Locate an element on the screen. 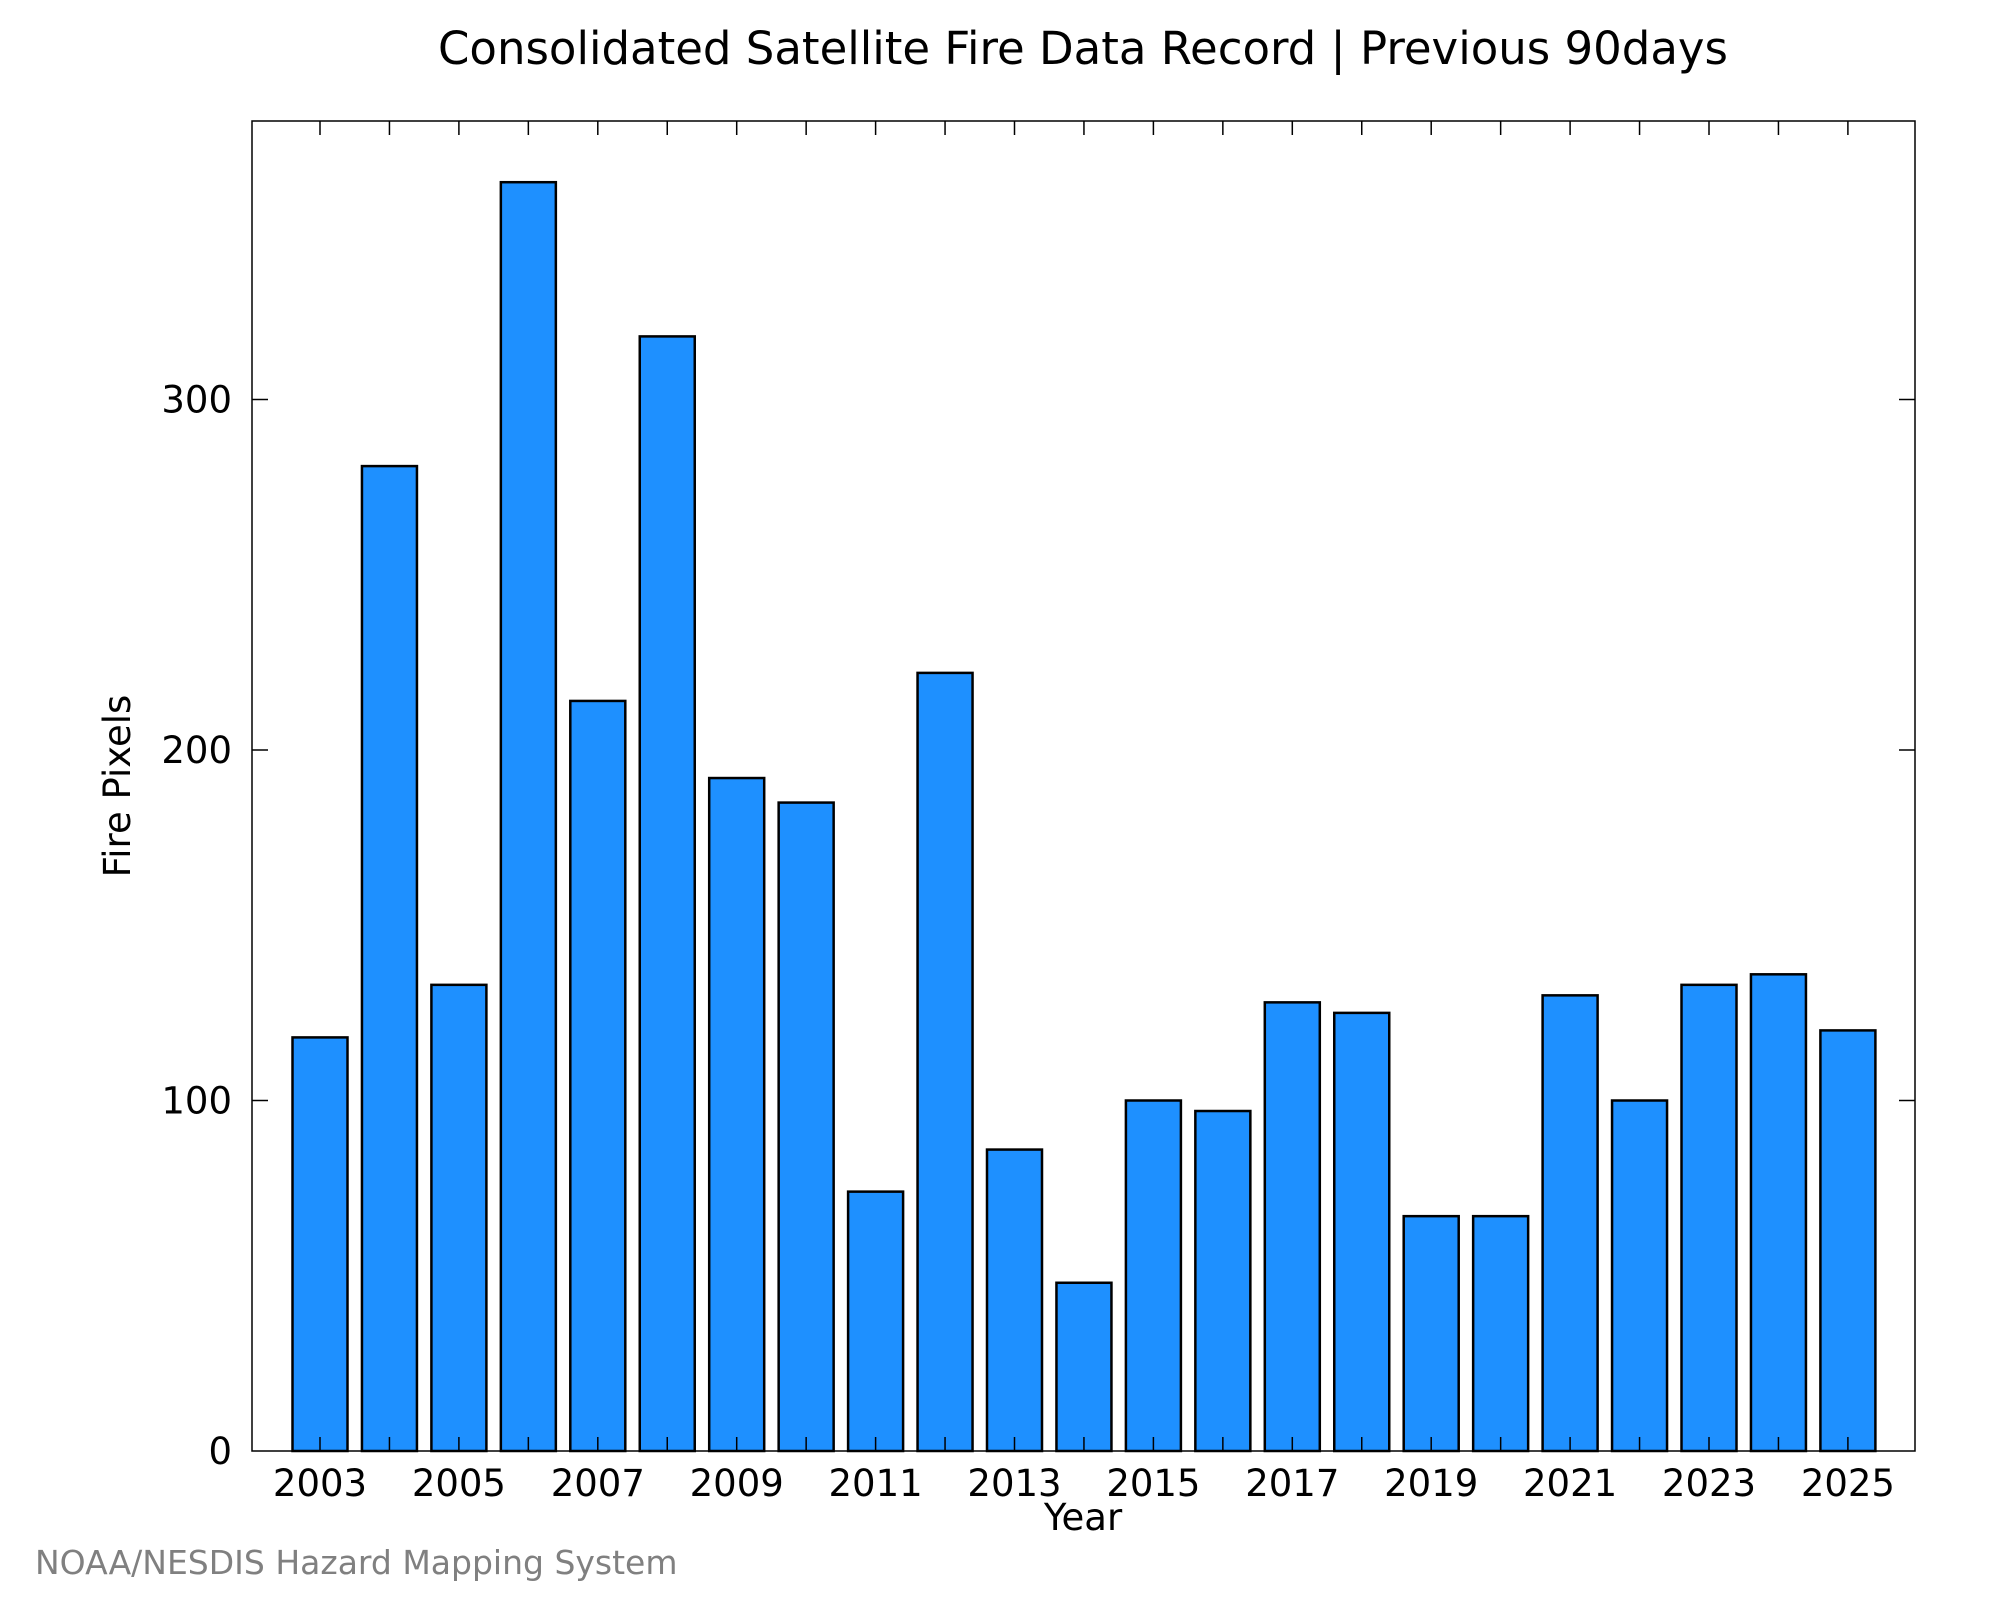 The width and height of the screenshot is (2000, 1600). bar-2023 is located at coordinates (1709, 1218).